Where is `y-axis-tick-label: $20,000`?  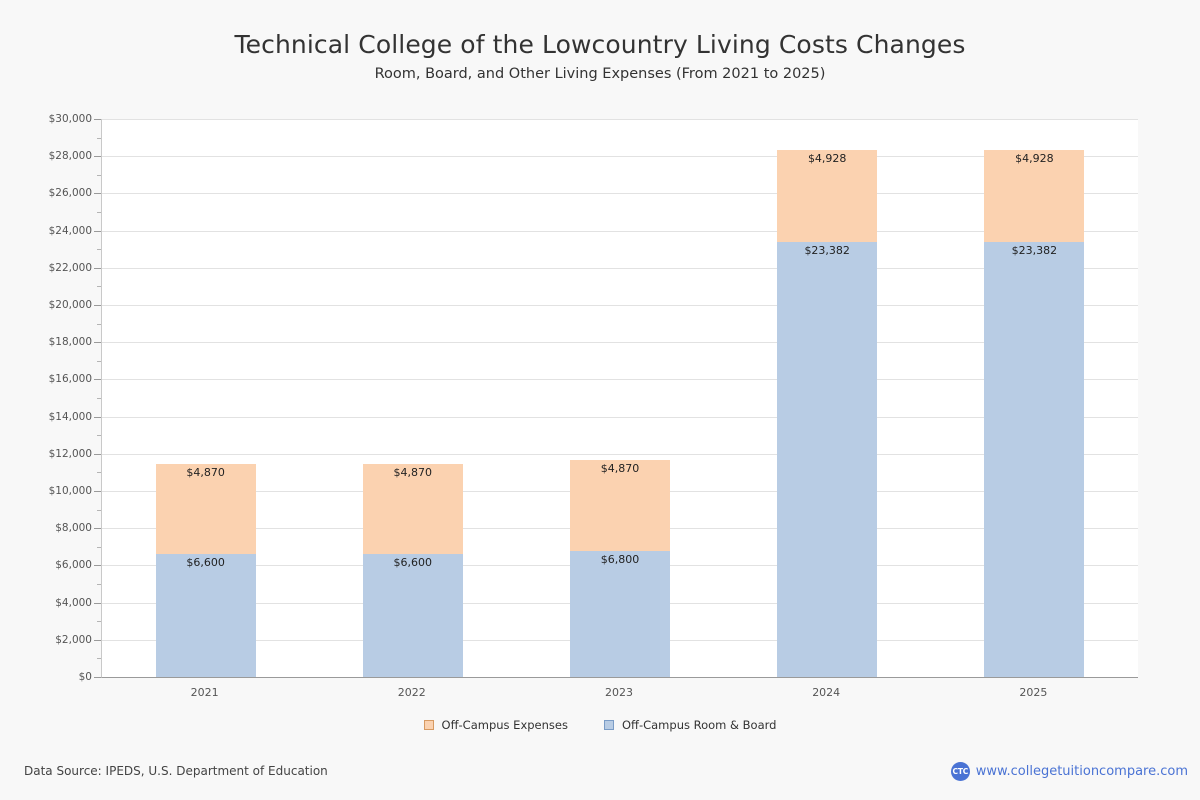
y-axis-tick-label: $20,000 is located at coordinates (70, 305).